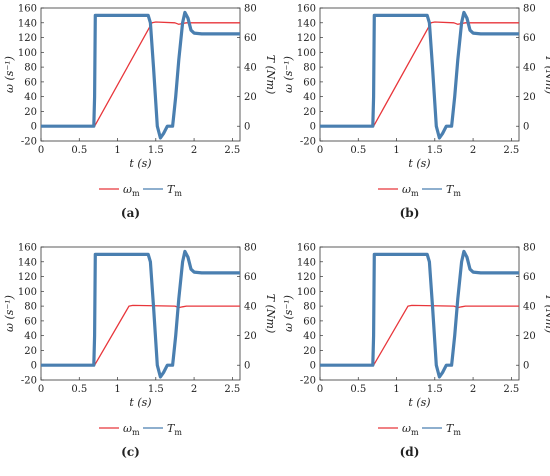 The width and height of the screenshot is (550, 476). What do you see at coordinates (130, 213) in the screenshot?
I see `panel-caption: (a)` at bounding box center [130, 213].